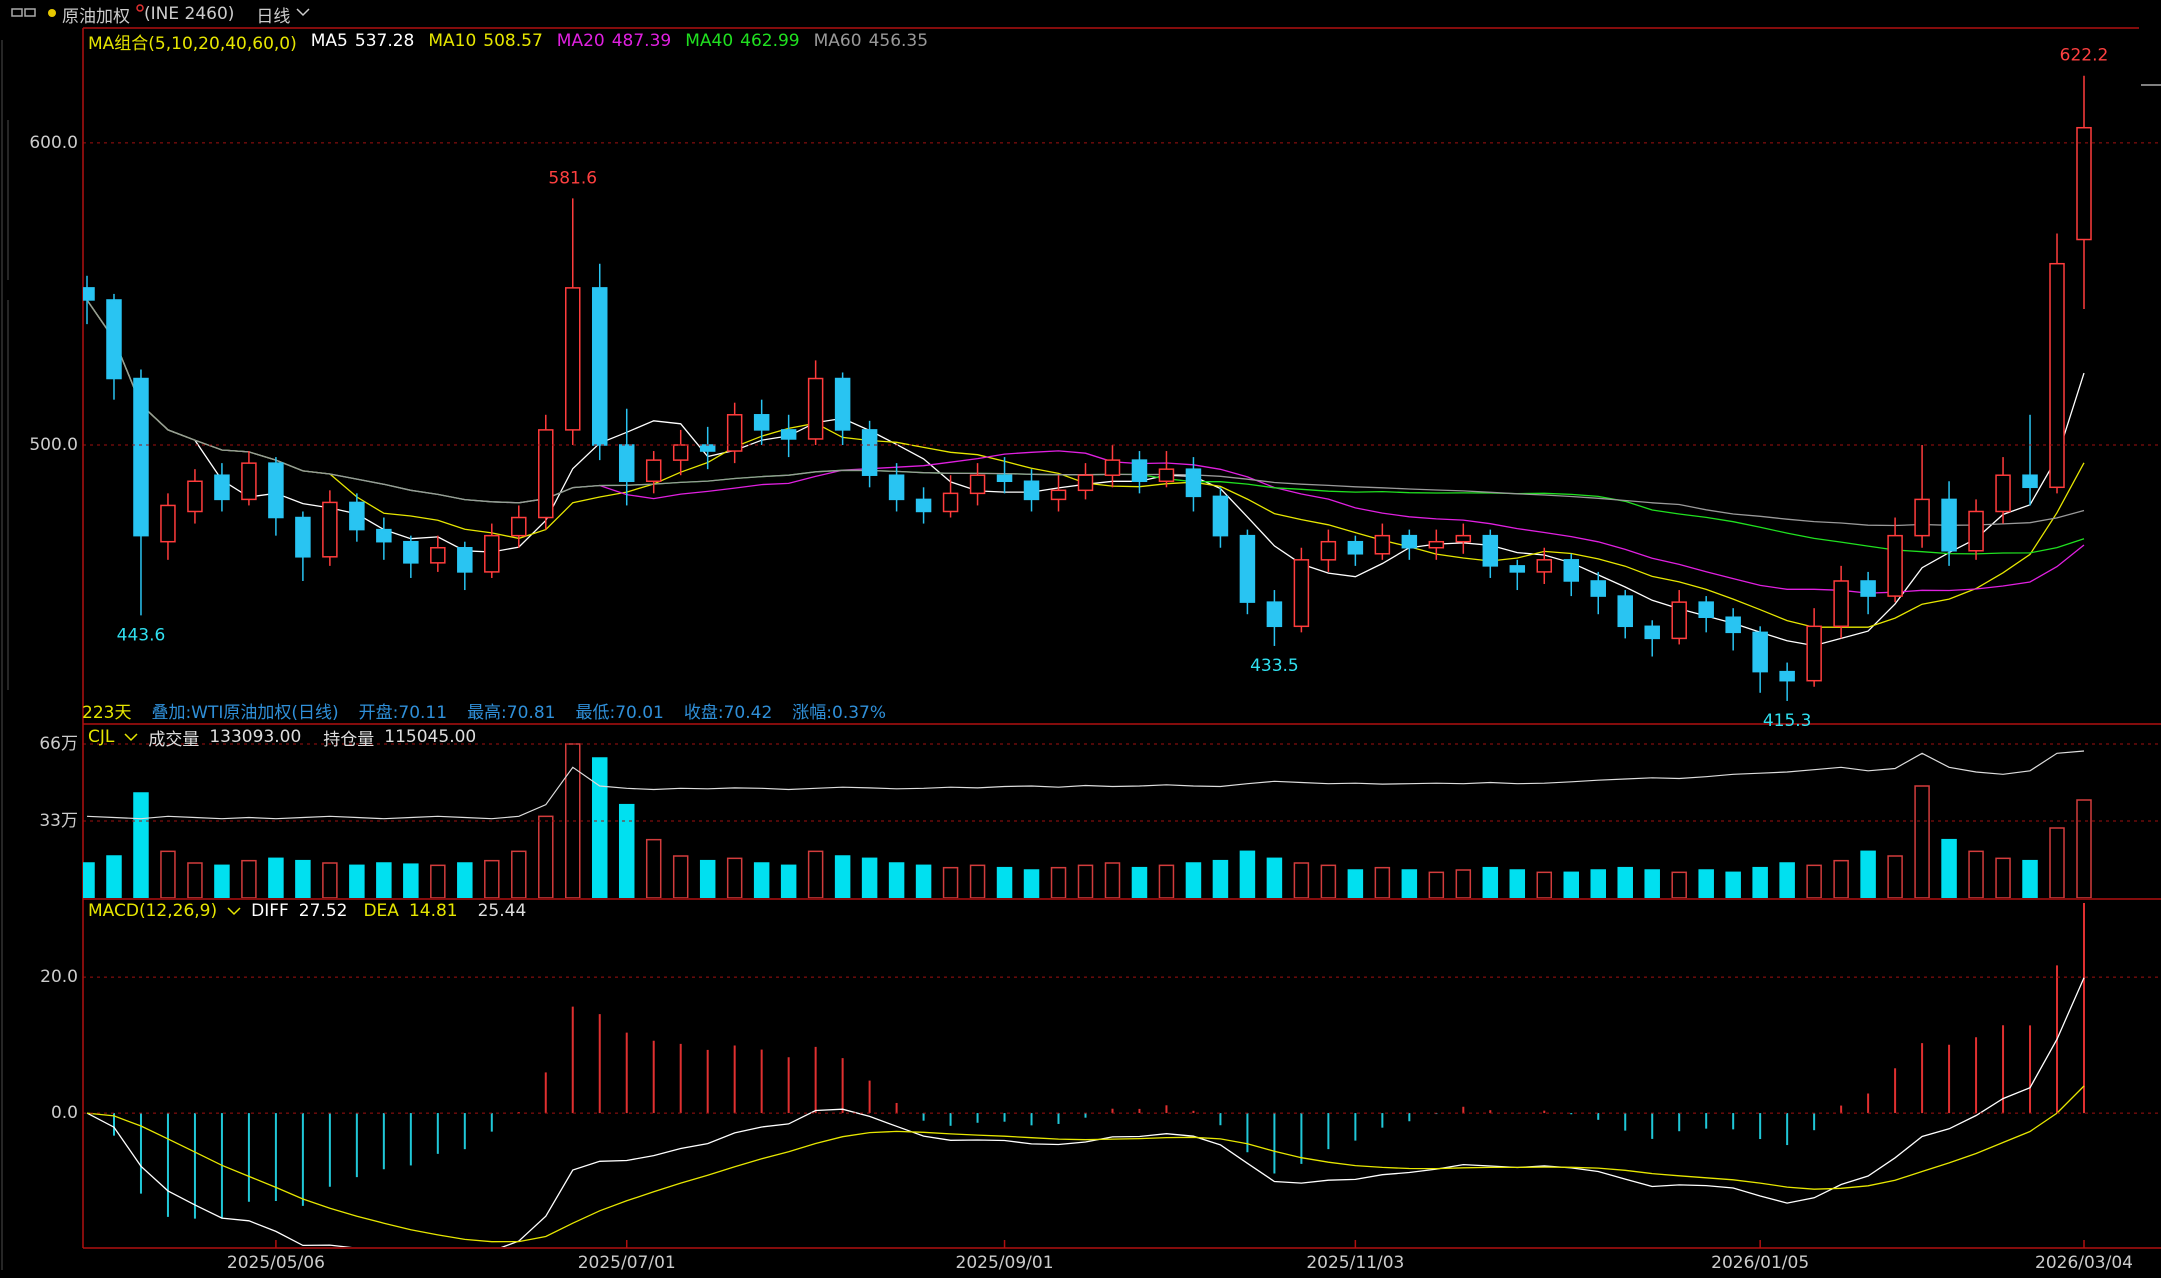 Image resolution: width=2161 pixels, height=1278 pixels. What do you see at coordinates (96, 16) in the screenshot?
I see `symbol-name: 原油加权` at bounding box center [96, 16].